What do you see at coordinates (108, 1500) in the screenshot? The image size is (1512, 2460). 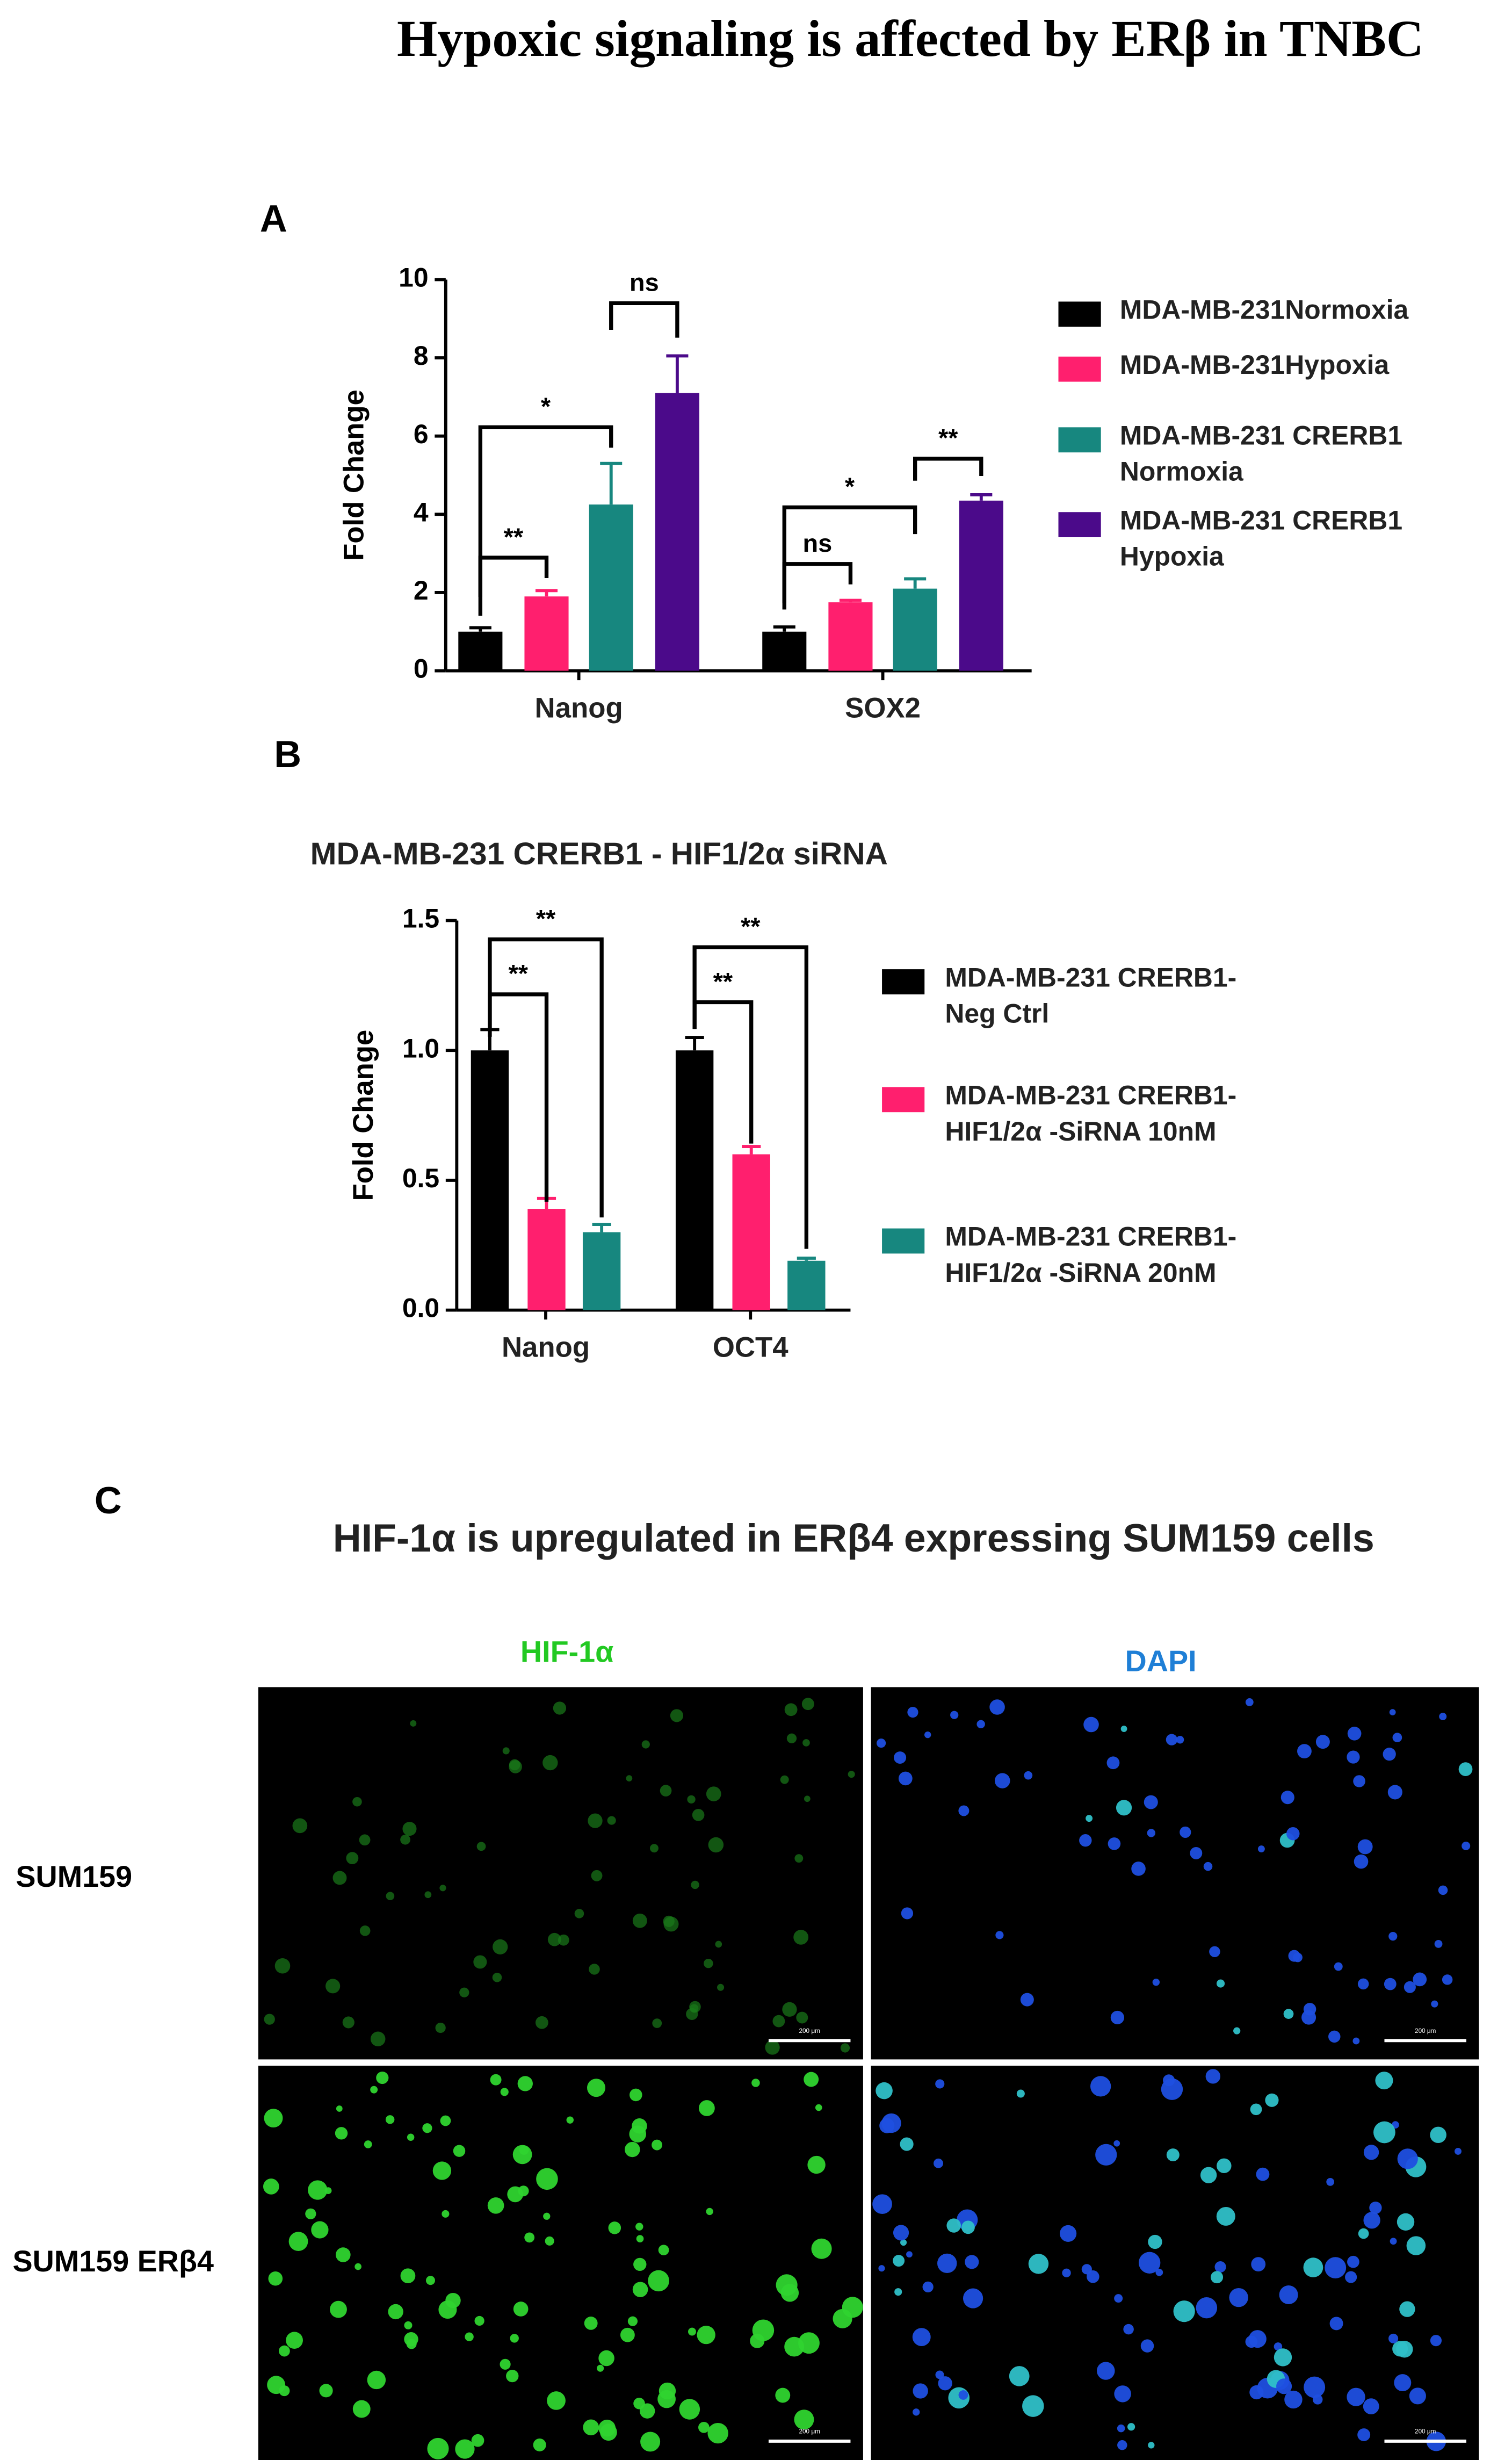 I see `panel-label: C` at bounding box center [108, 1500].